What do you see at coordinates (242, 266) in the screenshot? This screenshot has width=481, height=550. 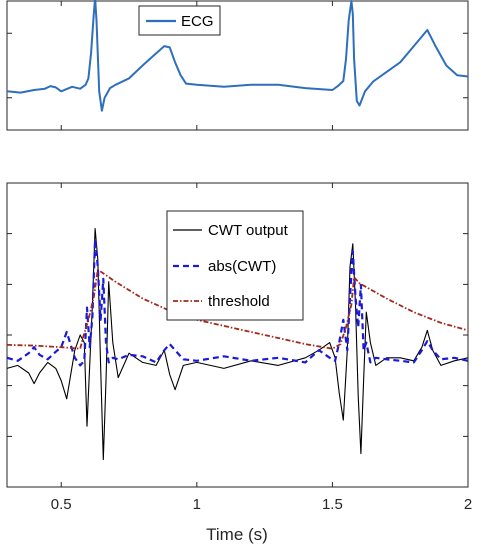 I see `legend-label-abs-cwt: abs(CWT)` at bounding box center [242, 266].